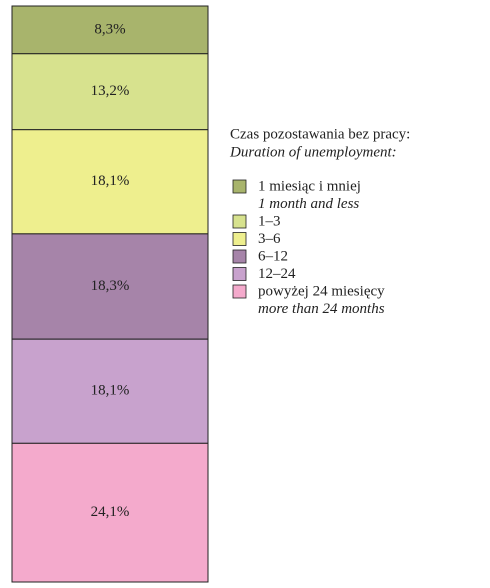 The width and height of the screenshot is (490, 588). Describe the element at coordinates (269, 239) in the screenshot. I see `legend-label: 3–6` at that location.